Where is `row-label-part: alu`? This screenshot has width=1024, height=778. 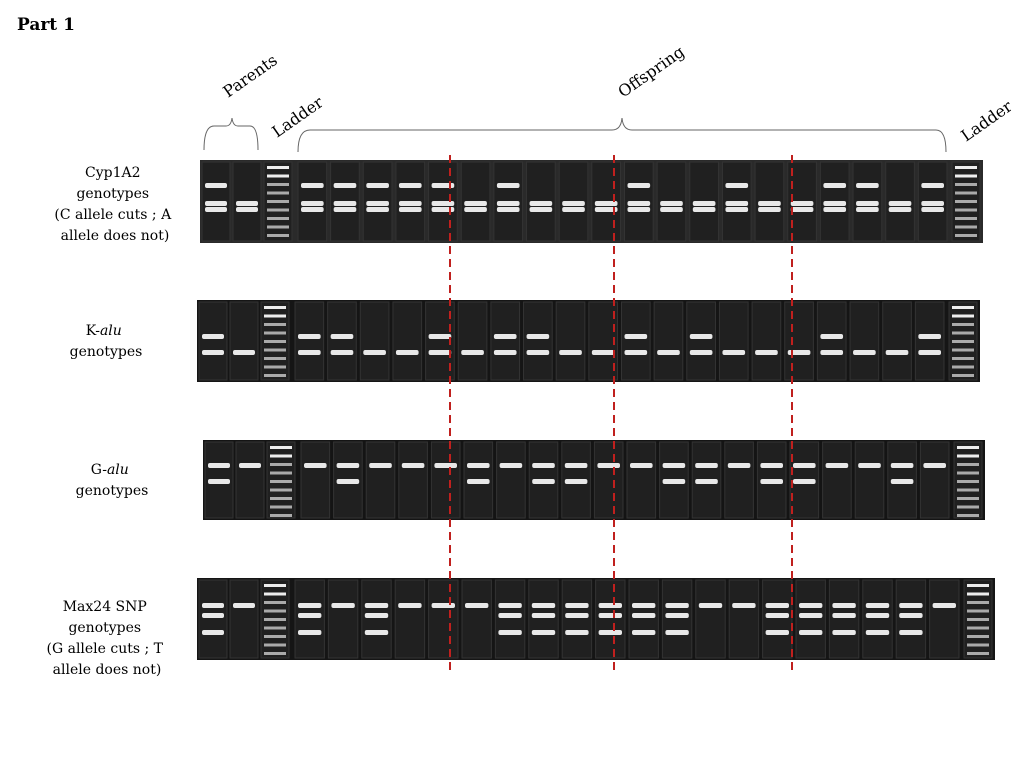
row-label-part: alu is located at coordinates (111, 331).